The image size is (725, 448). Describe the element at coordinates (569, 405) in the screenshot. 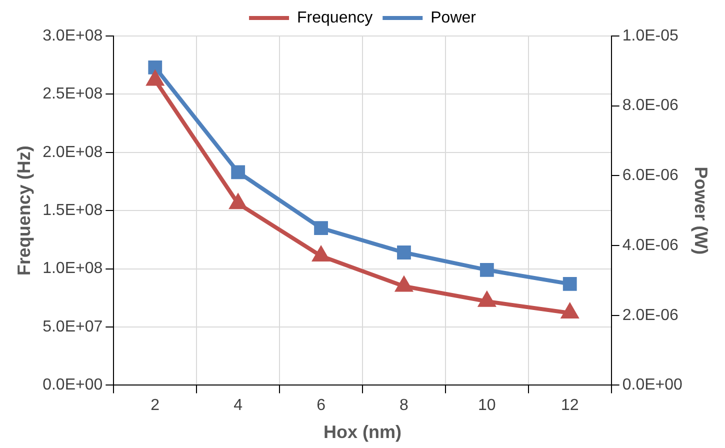

I see `x-tick-label: 12` at that location.